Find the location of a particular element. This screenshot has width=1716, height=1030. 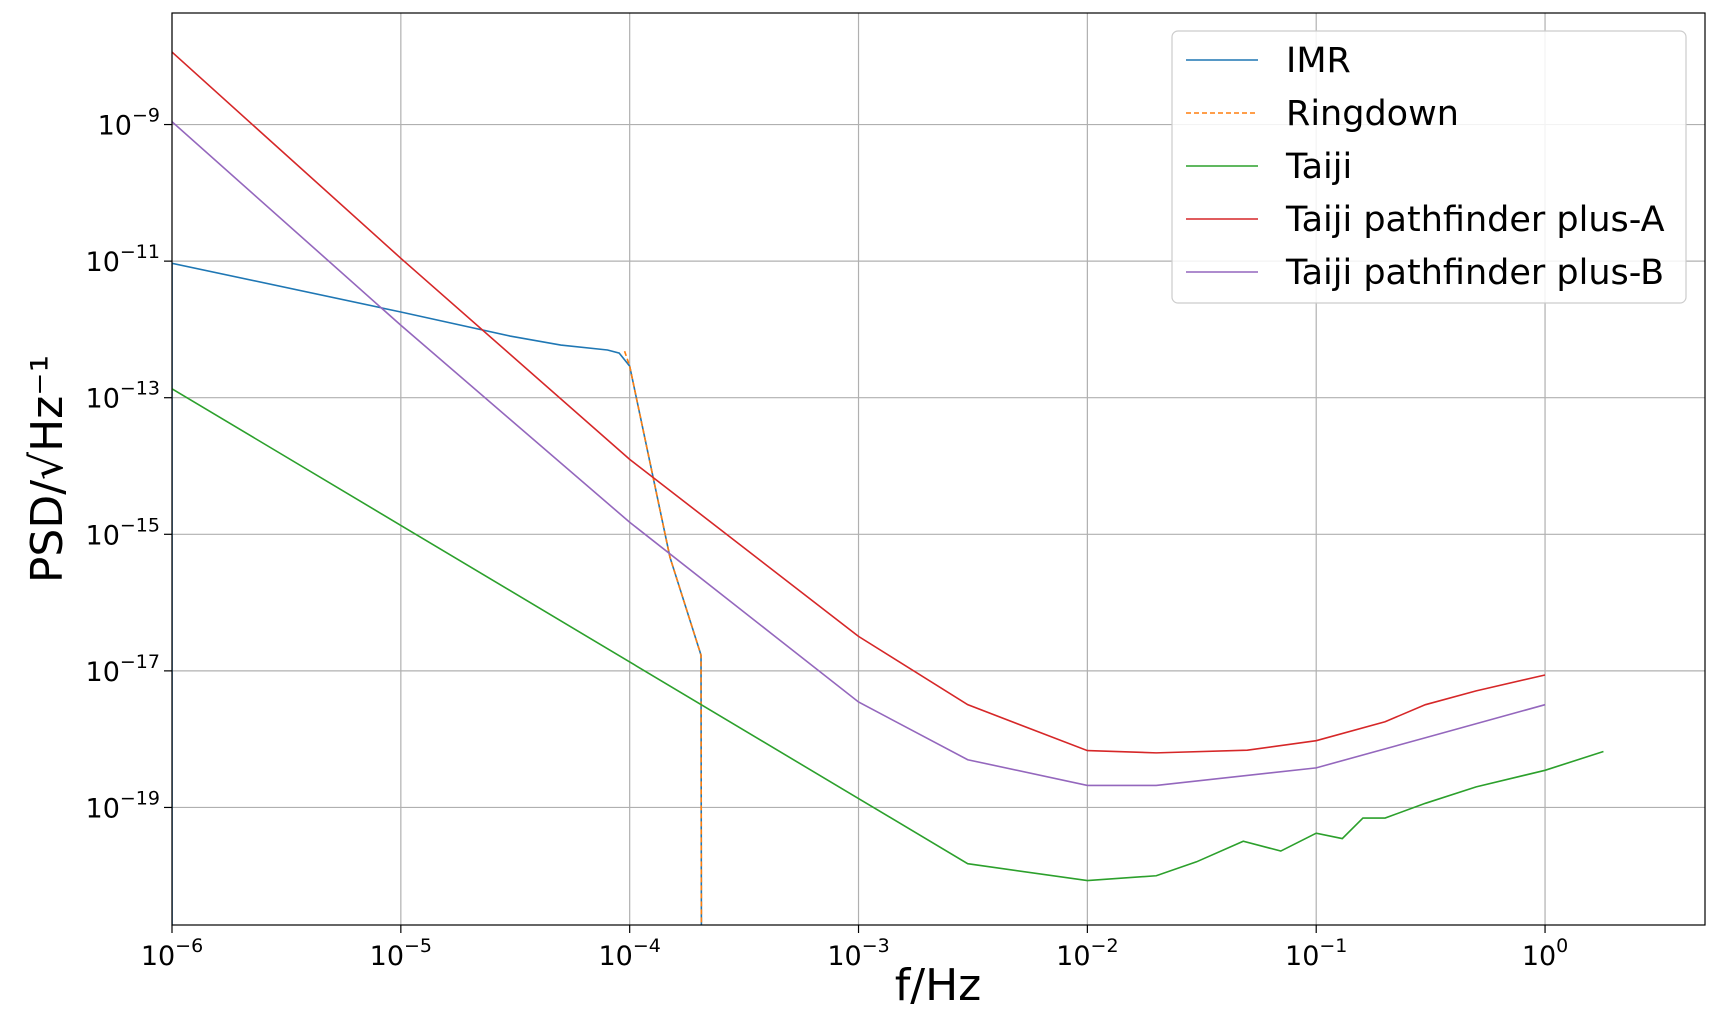

y-tick-label: 10−11 is located at coordinates (123, 259).